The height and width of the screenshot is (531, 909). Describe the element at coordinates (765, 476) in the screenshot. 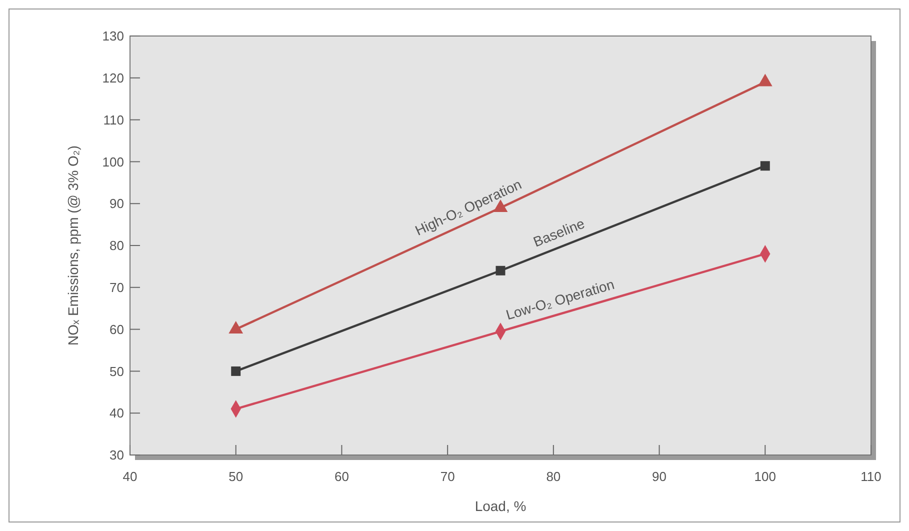

I see `x-tick-label: 100` at that location.